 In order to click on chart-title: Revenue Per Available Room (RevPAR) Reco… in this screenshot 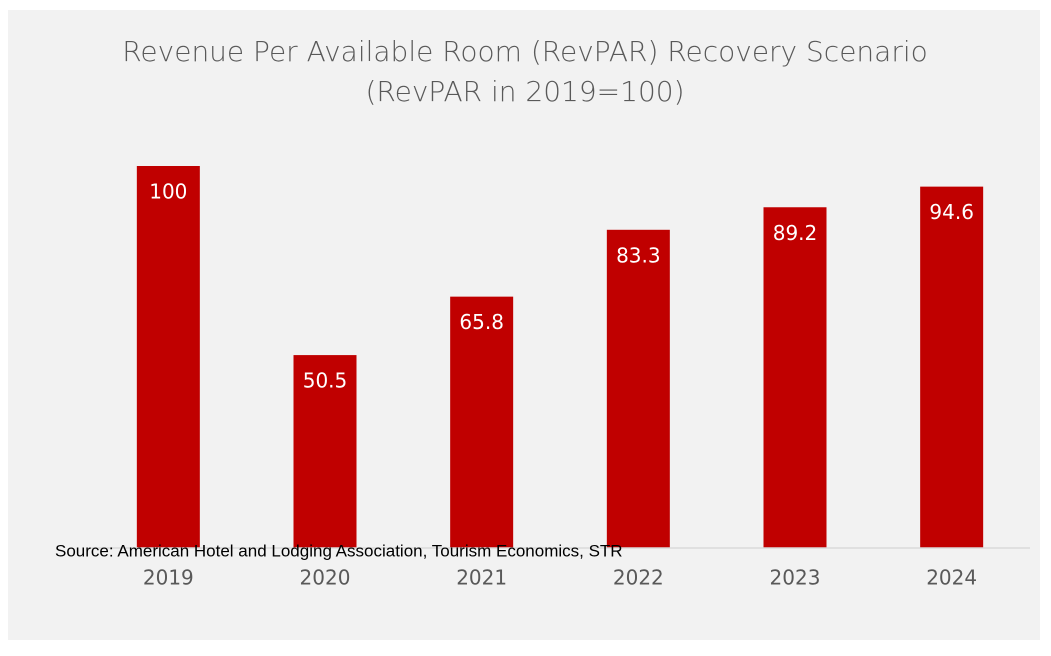, I will do `click(525, 71)`.